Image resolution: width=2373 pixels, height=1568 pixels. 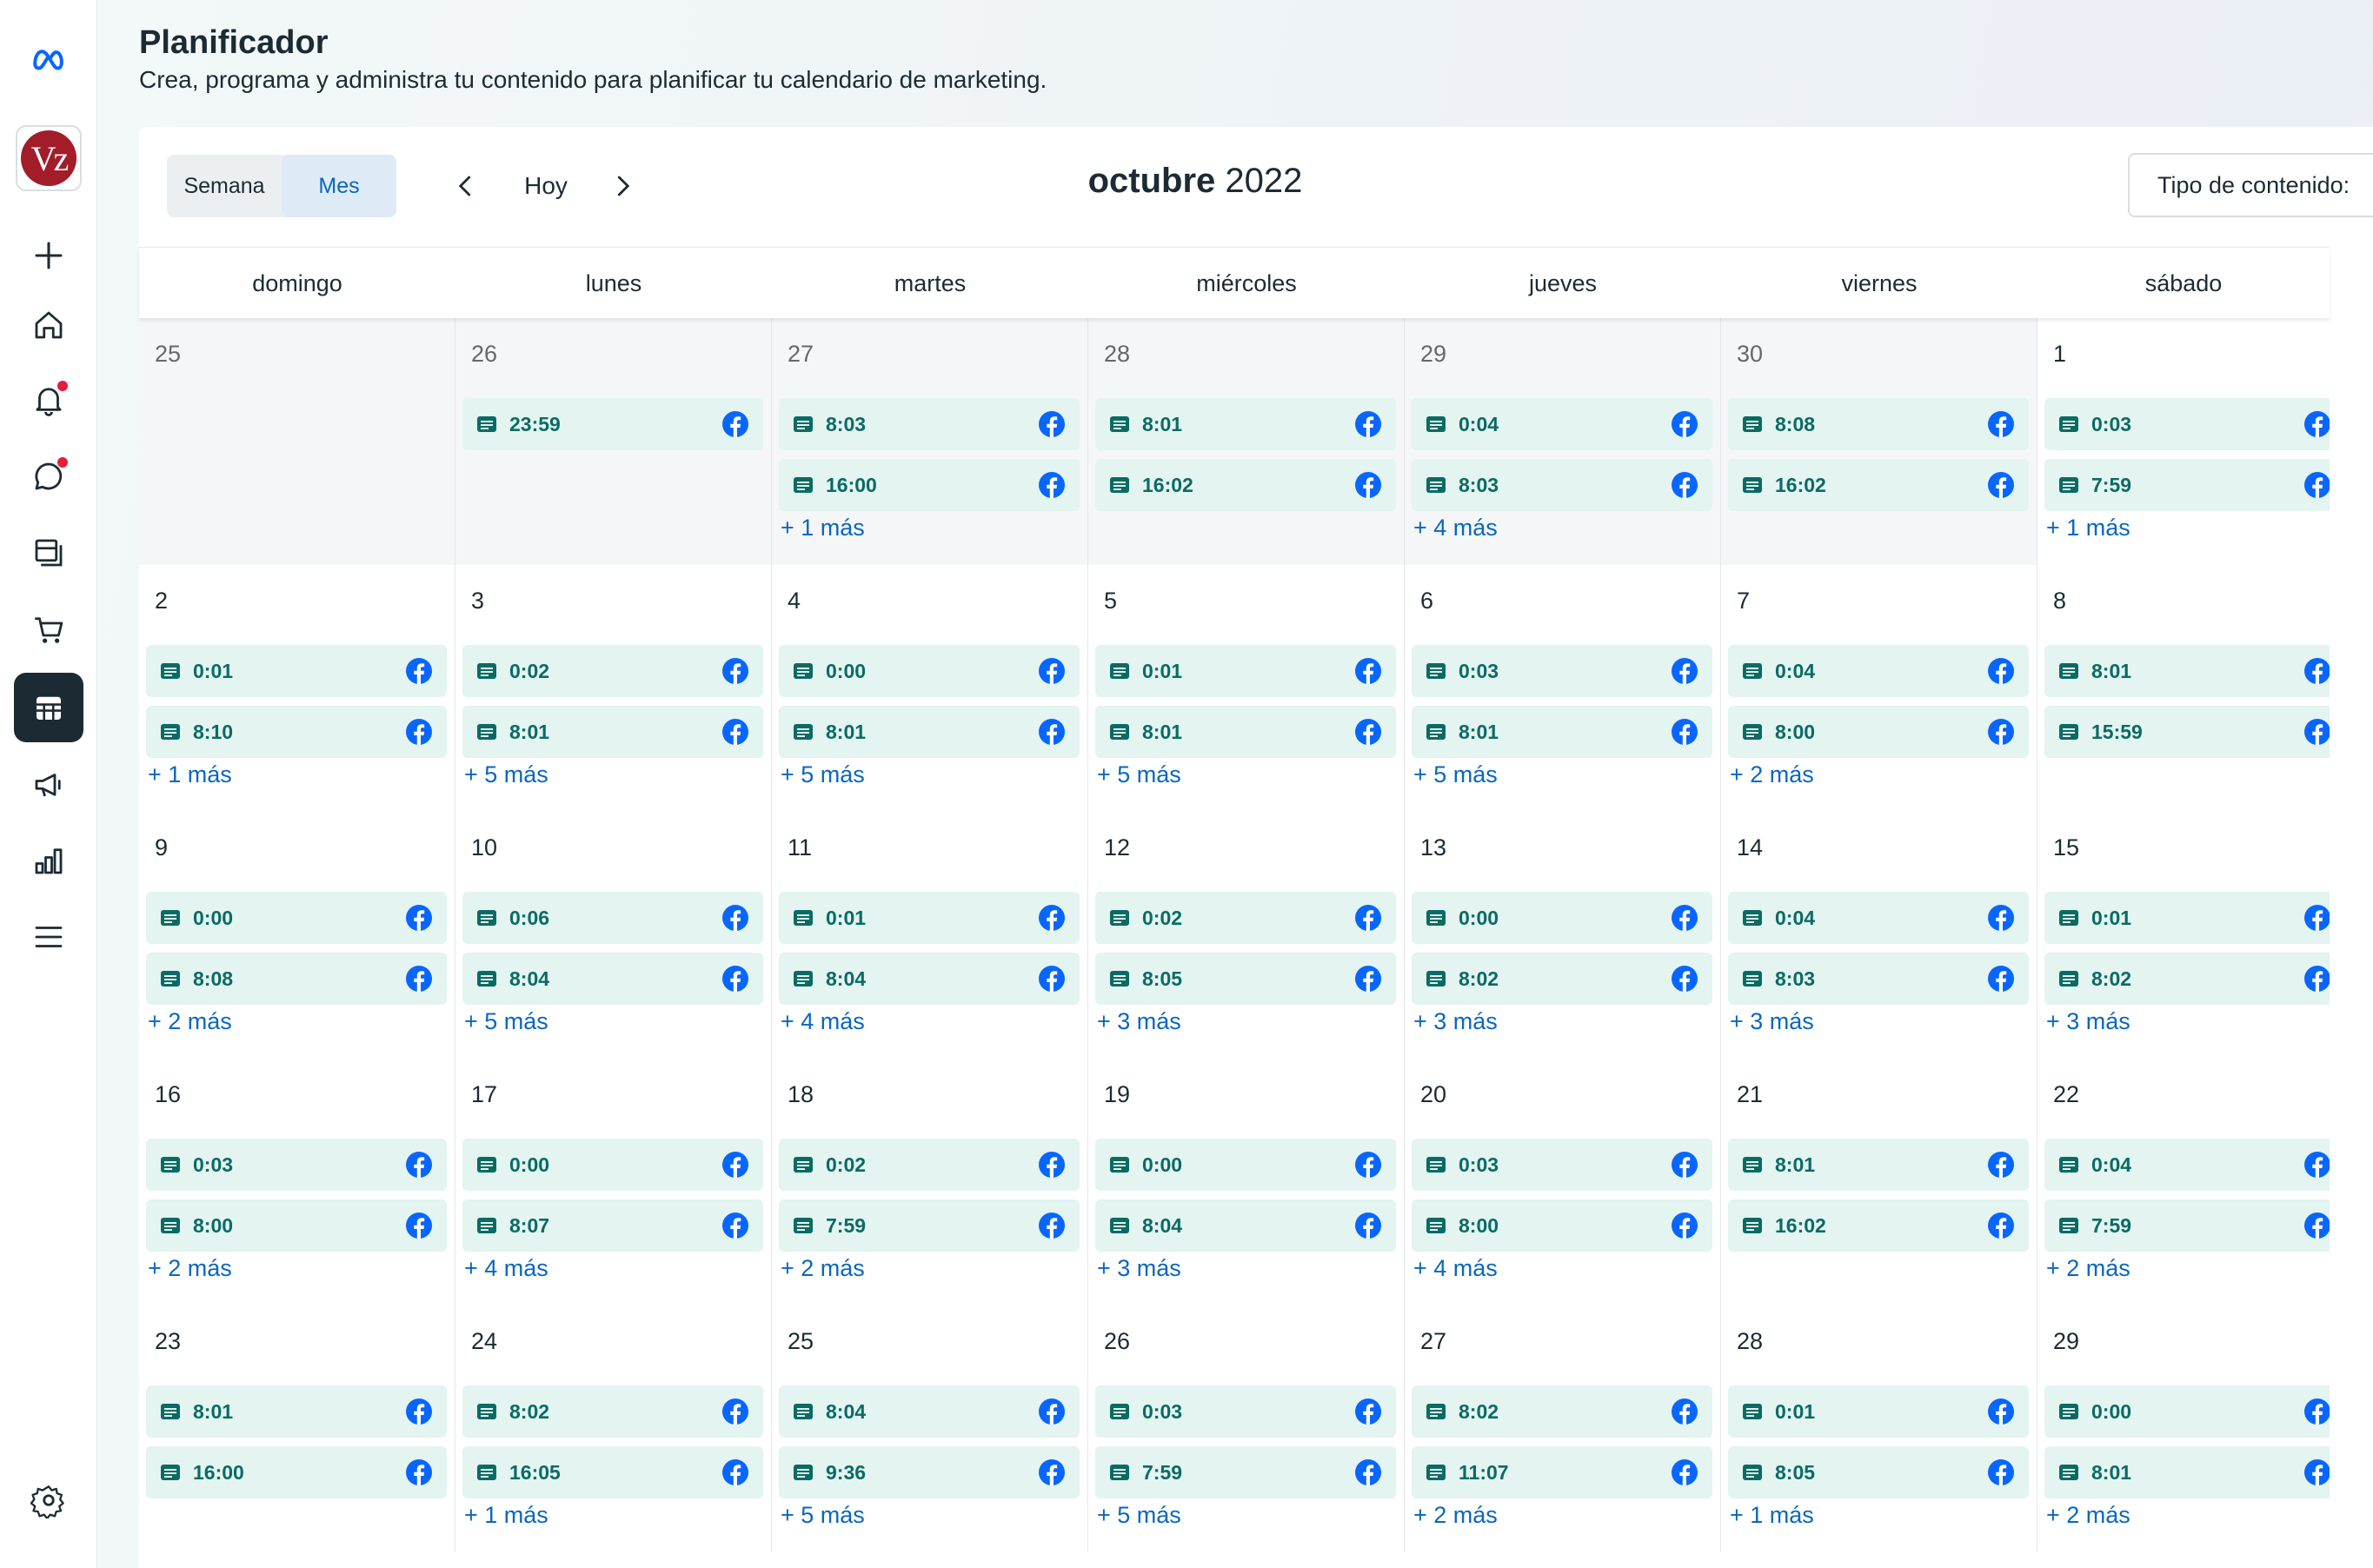 I want to click on planner-calendar-icon, so click(x=49, y=707).